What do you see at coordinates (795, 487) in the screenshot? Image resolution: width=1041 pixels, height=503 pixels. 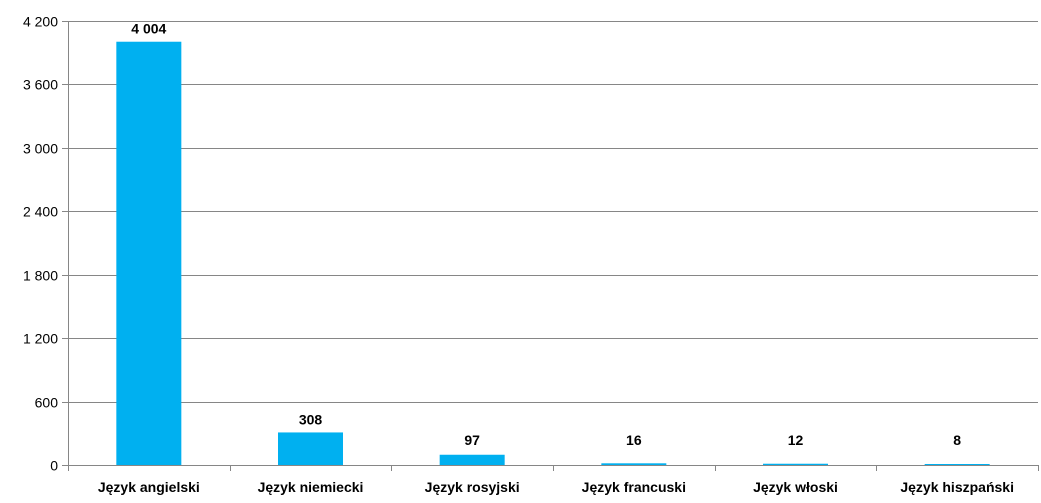 I see `x-tick-label: Język włoski` at bounding box center [795, 487].